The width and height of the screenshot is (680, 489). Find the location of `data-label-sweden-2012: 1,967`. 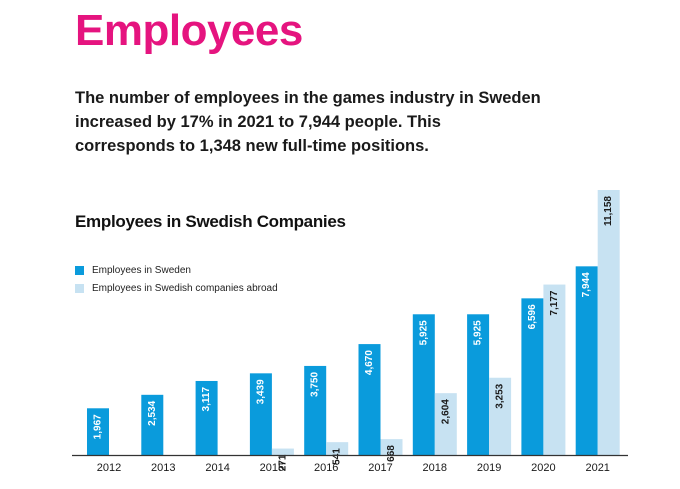

data-label-sweden-2012: 1,967 is located at coordinates (98, 426).